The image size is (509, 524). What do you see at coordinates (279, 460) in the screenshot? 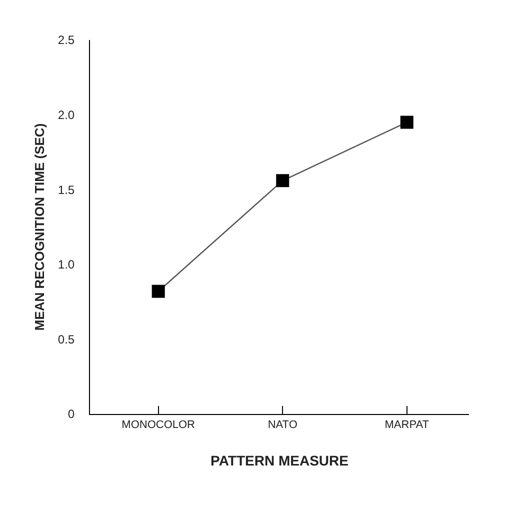
I see `x-axis-title: PATTERN MEASURE` at bounding box center [279, 460].